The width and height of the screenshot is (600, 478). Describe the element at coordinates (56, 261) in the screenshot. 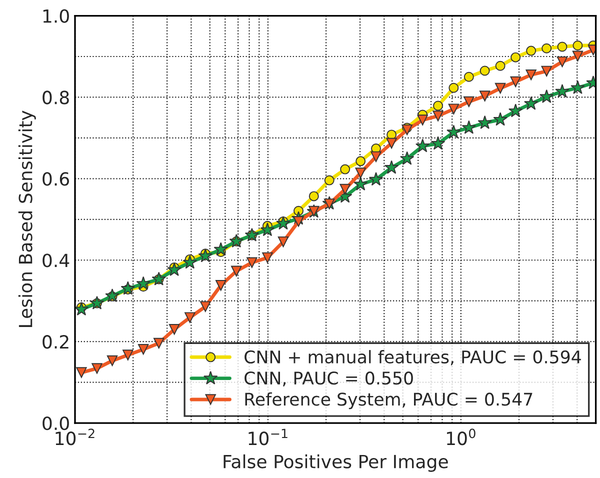

I see `y-tick-label: 0.4` at that location.